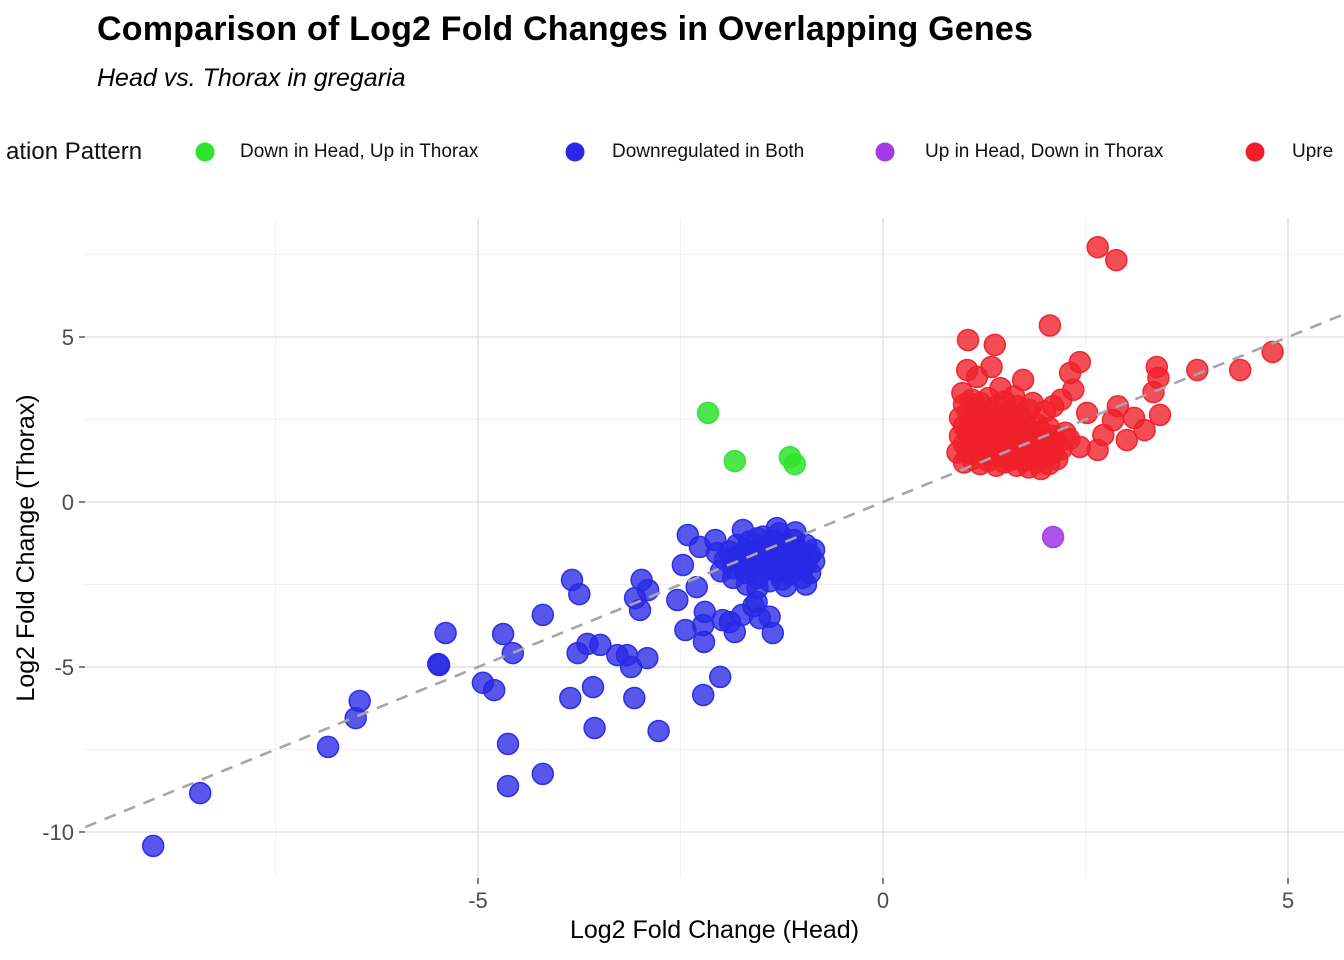  I want to click on legend-label: Downregulated in Both, so click(708, 151).